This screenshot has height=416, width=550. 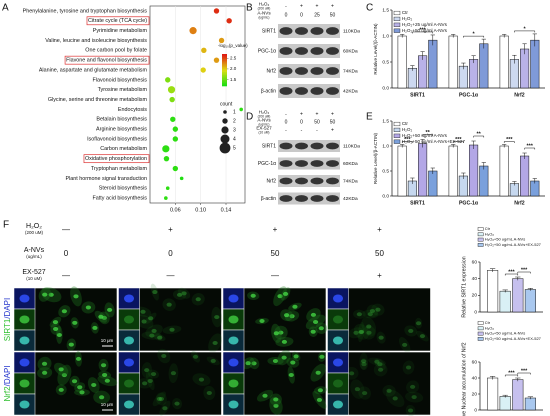 What do you see at coordinates (475, 262) in the screenshot?
I see `y-tick-label: 60` at bounding box center [475, 262].